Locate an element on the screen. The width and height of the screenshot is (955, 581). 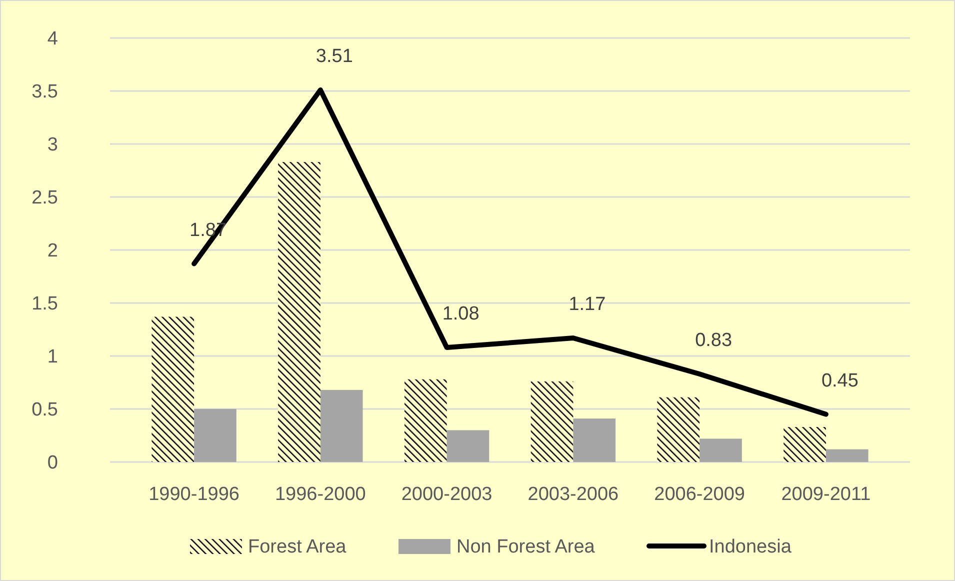
y-tick-label: 2.5 is located at coordinates (45, 198).